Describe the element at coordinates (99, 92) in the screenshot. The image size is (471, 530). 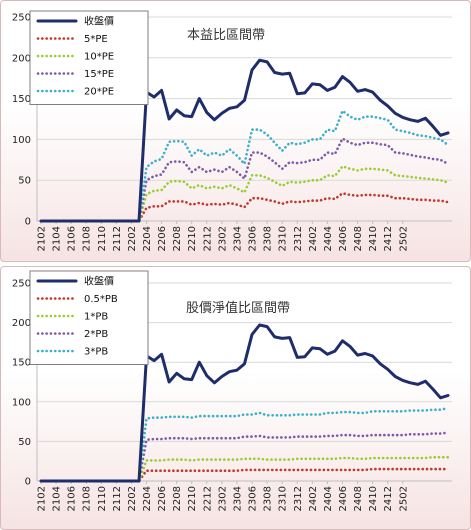
I see `legend-label: 20*PE` at that location.